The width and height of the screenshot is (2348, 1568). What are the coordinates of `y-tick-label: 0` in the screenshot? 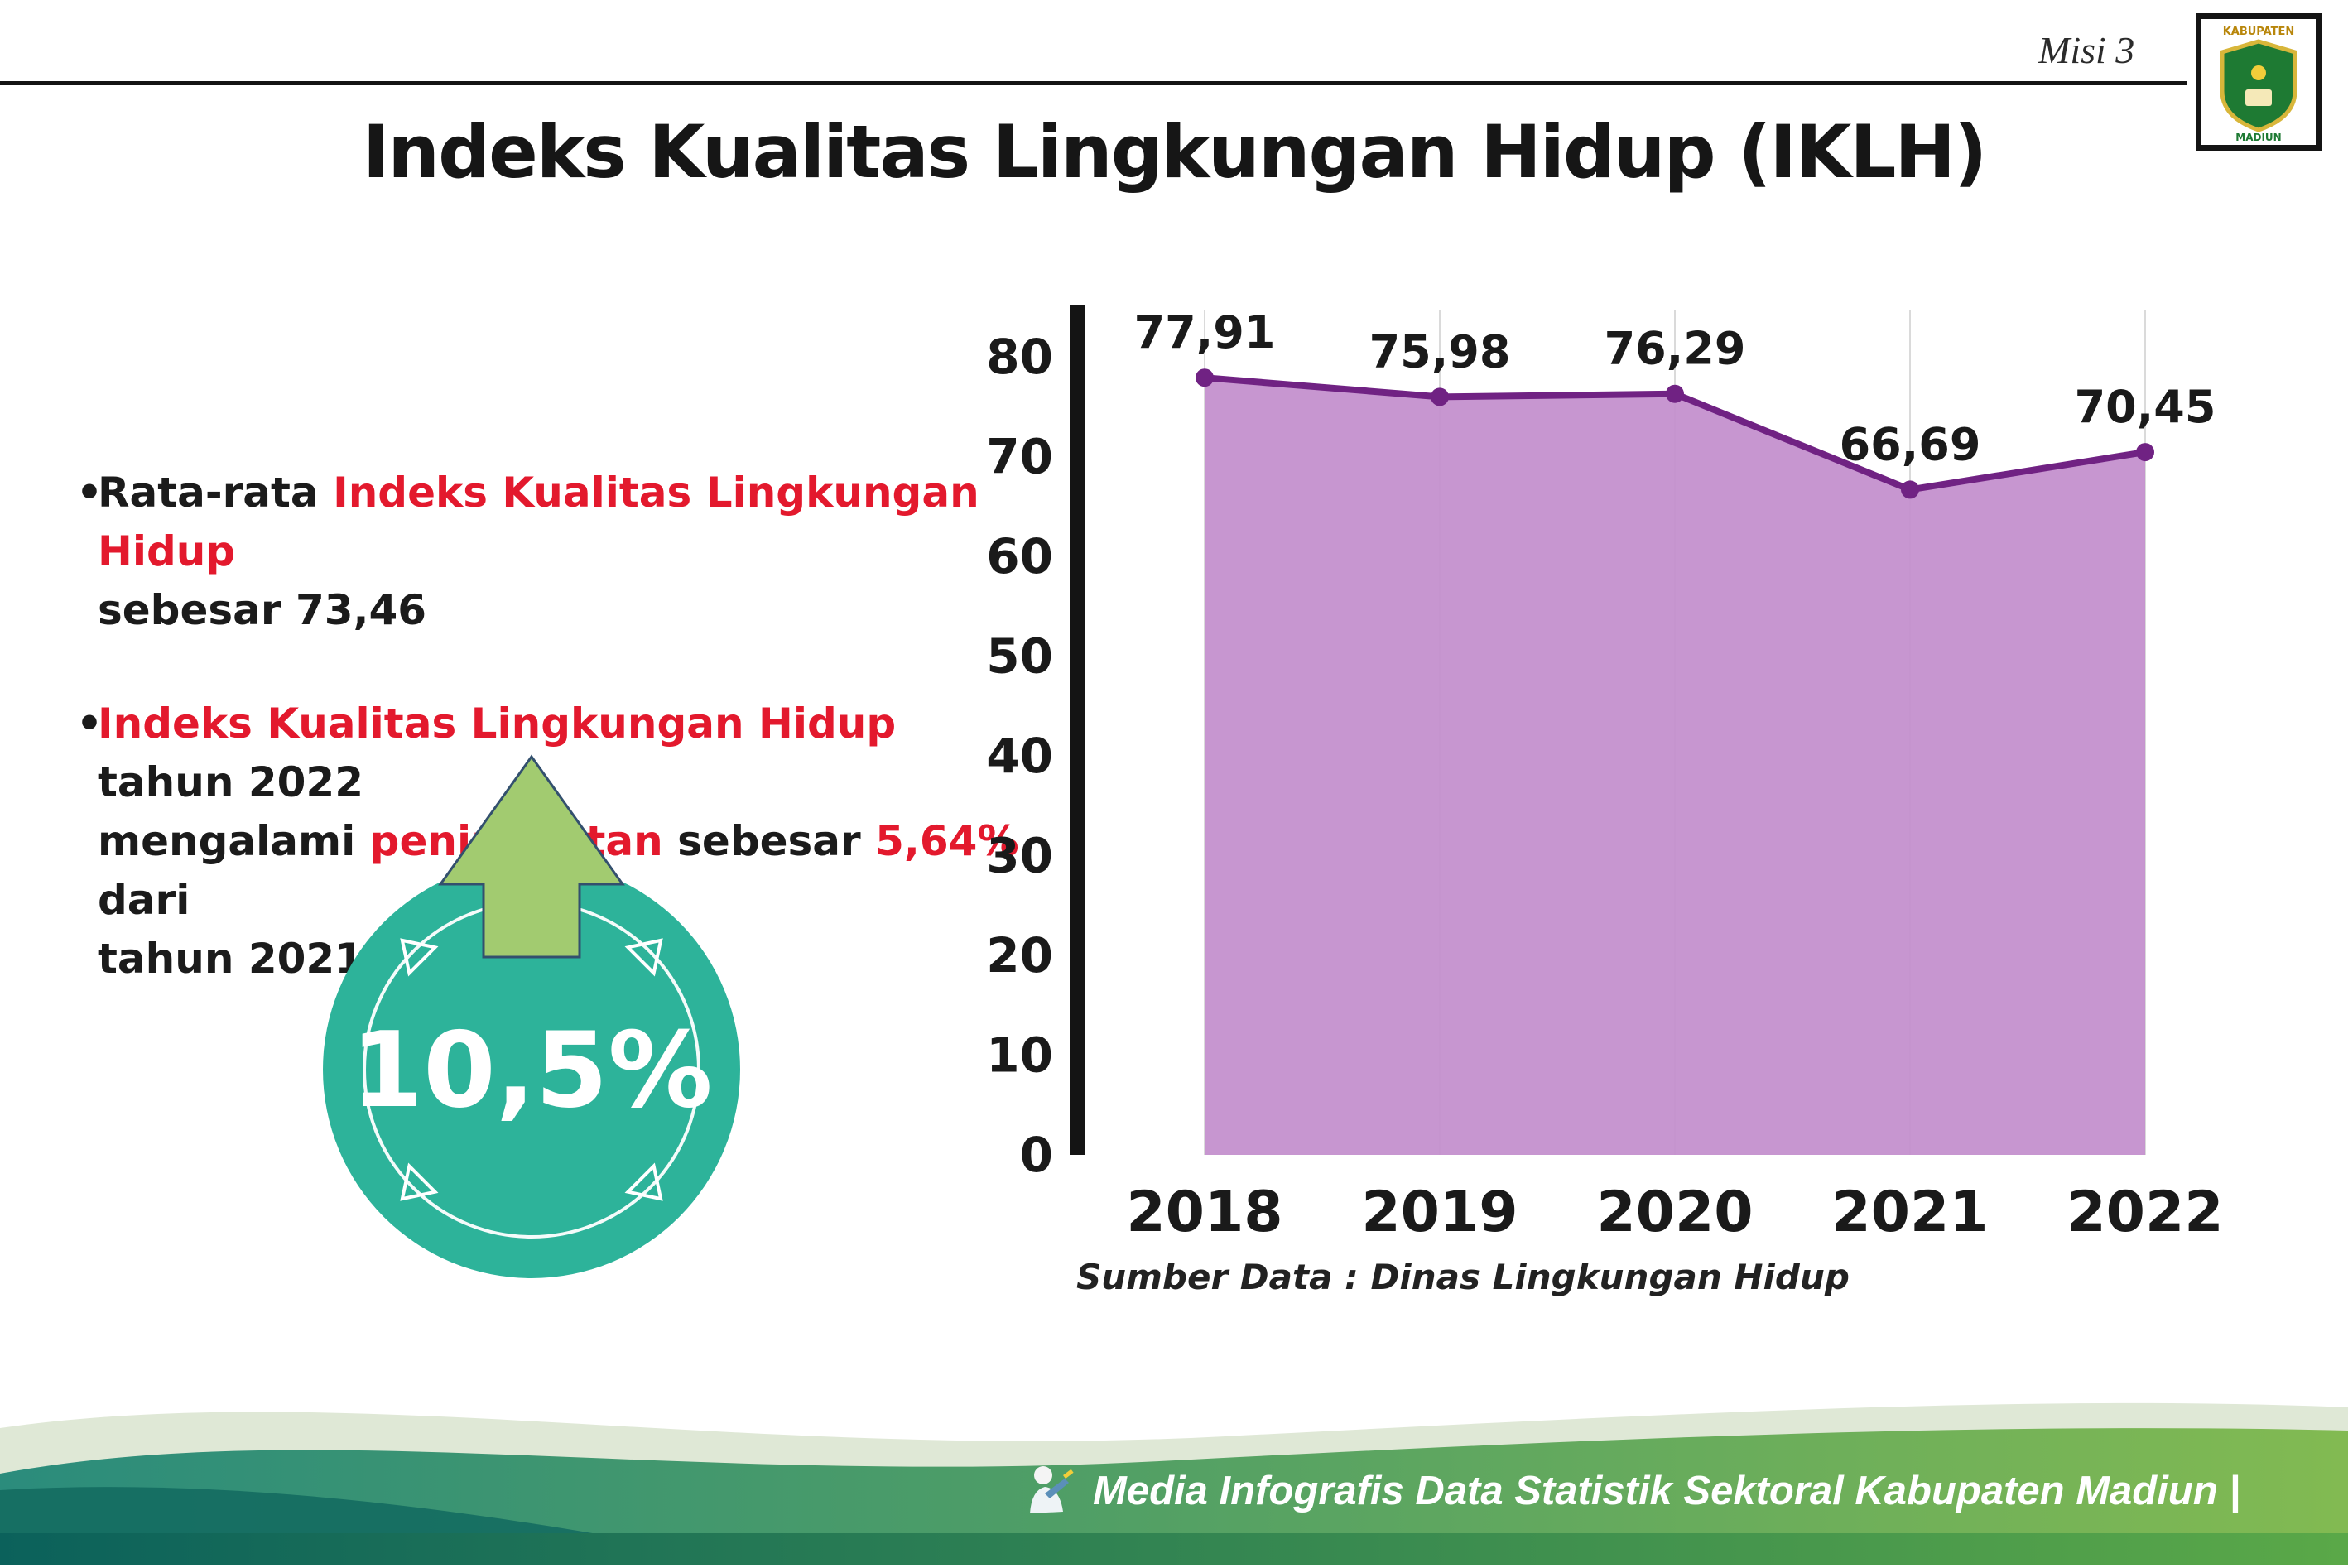 It's located at (1036, 1155).